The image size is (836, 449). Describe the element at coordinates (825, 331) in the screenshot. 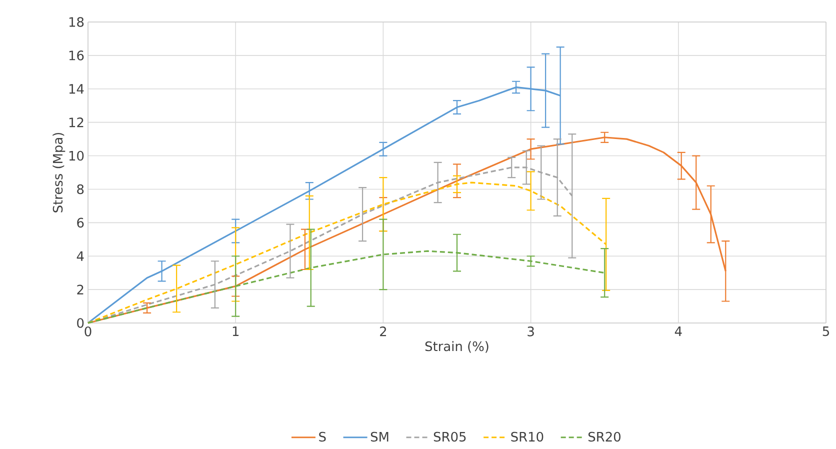

I see `x-tick-label: 5` at that location.